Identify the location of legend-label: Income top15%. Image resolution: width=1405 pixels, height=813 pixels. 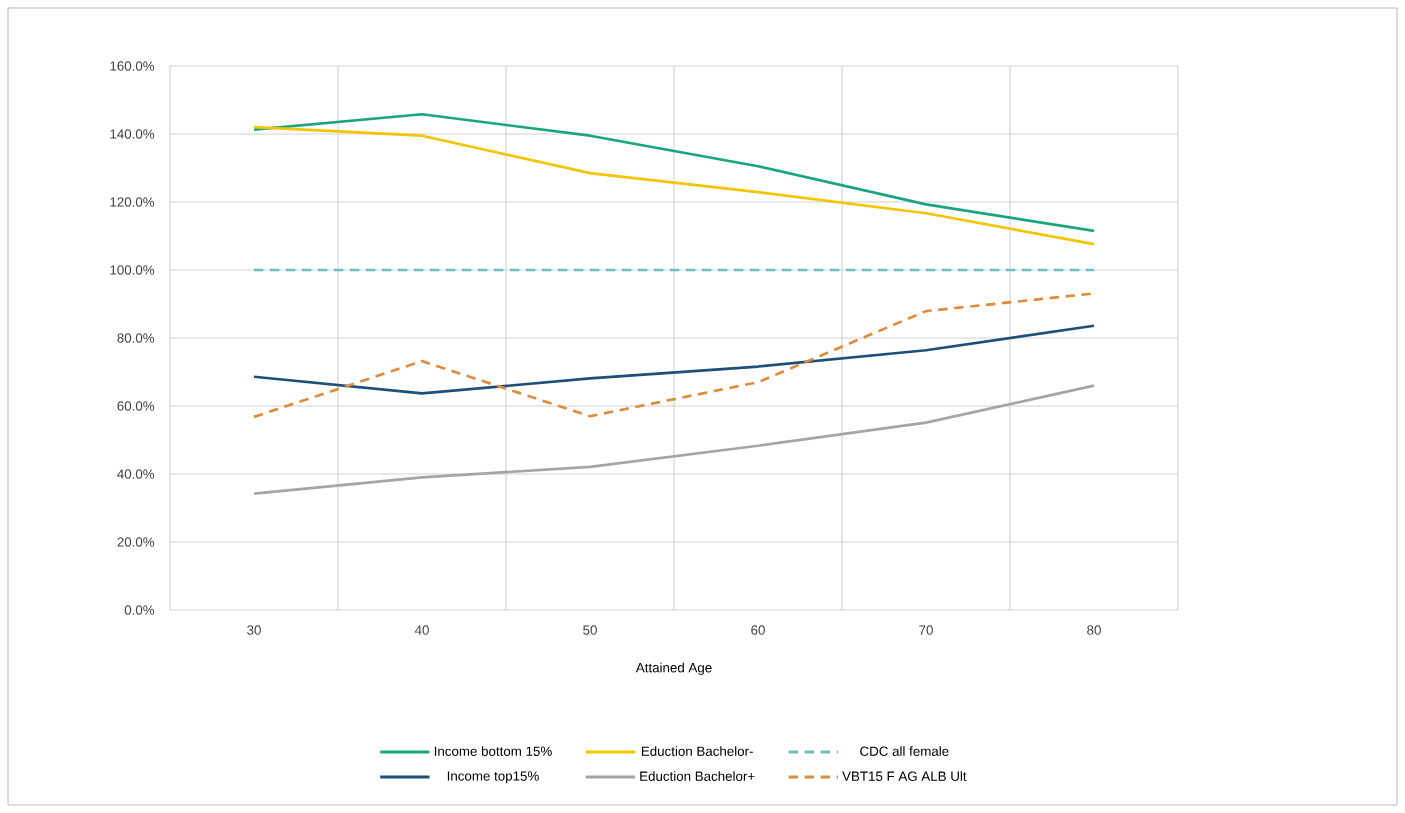
(493, 777).